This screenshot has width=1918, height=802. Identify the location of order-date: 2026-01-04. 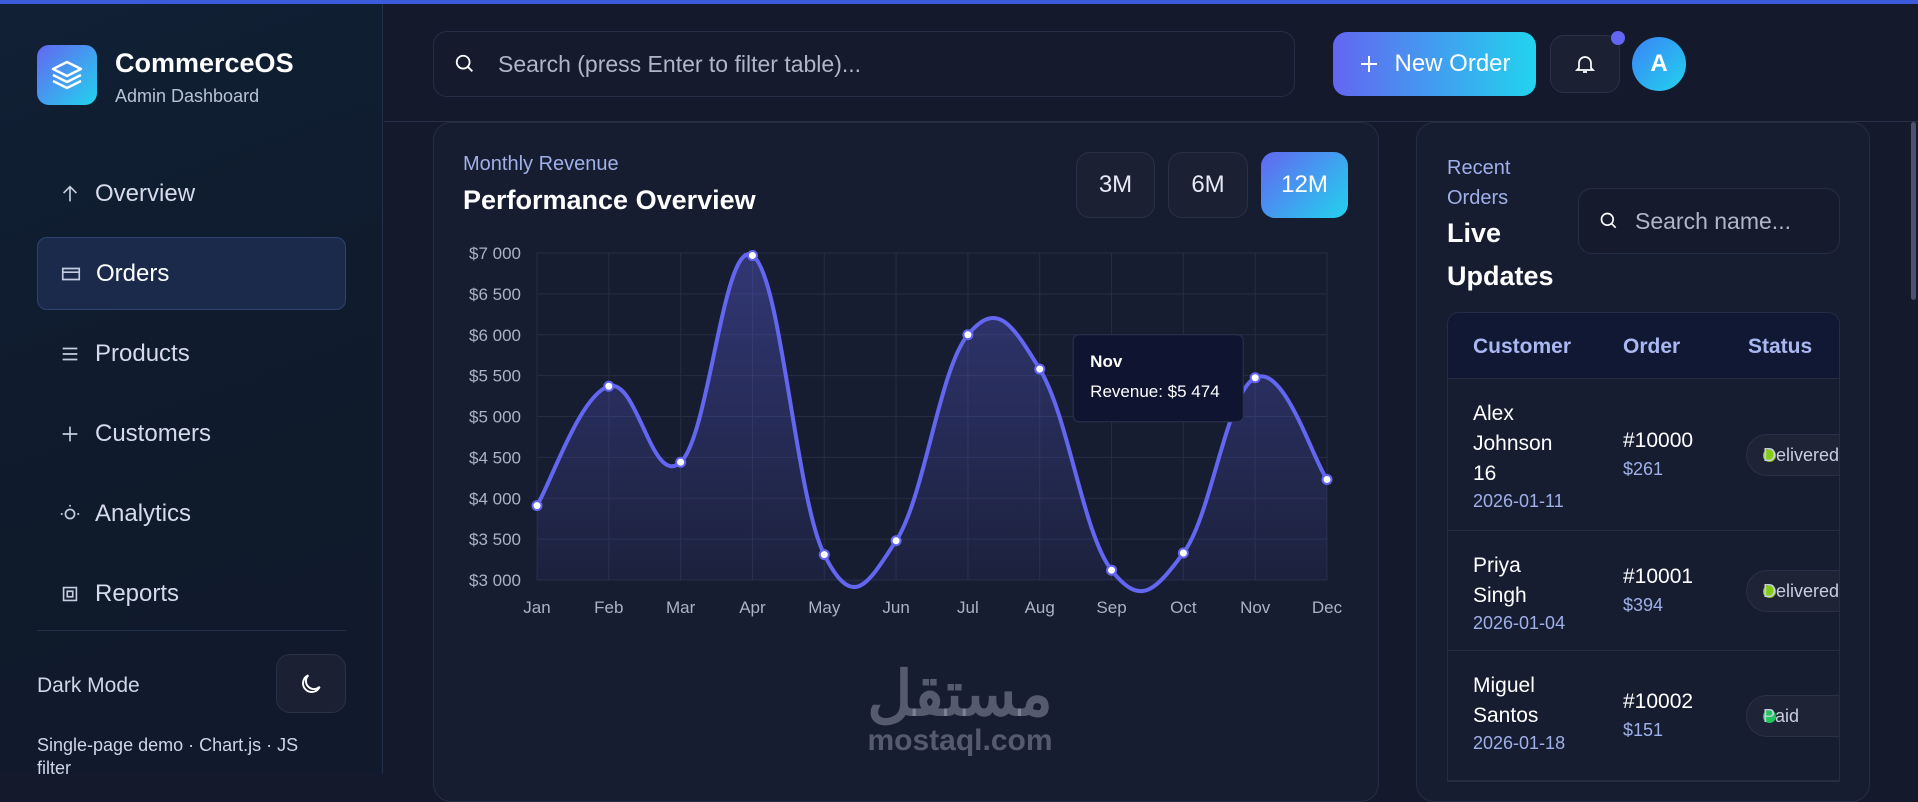
(1519, 623).